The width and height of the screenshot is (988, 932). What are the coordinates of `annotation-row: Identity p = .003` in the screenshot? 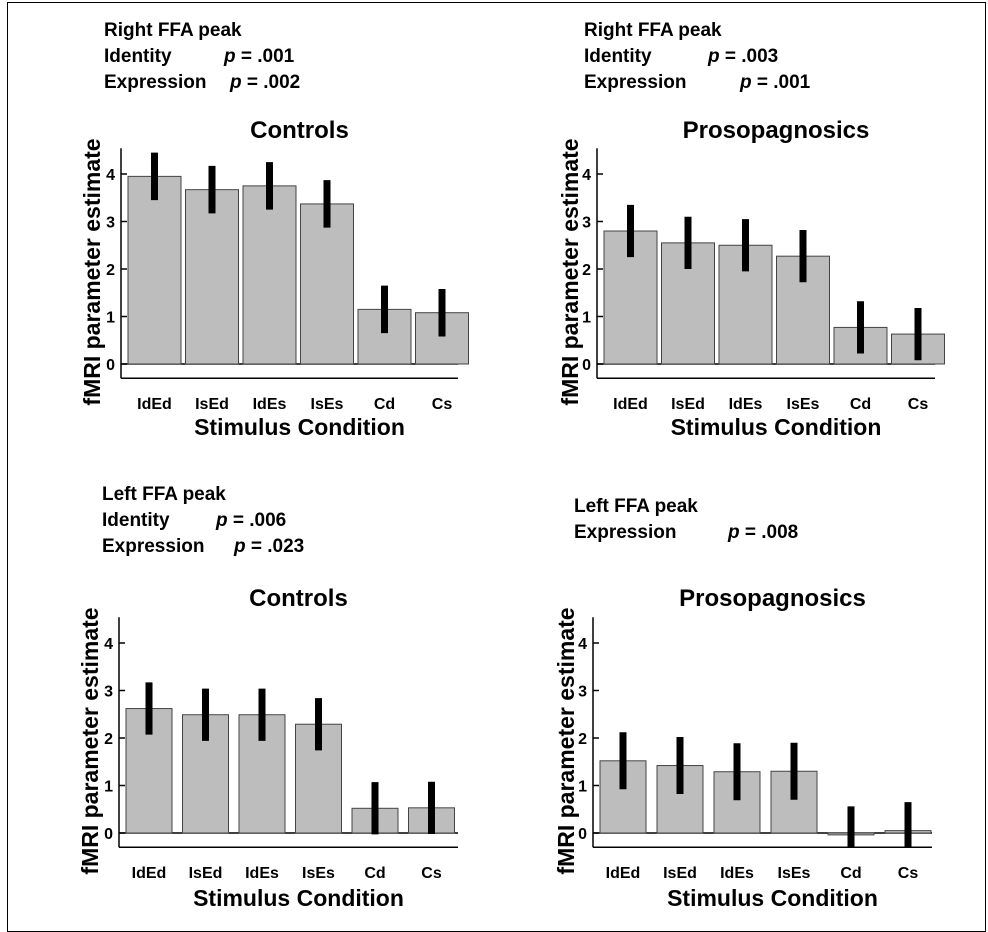 It's located at (749, 57).